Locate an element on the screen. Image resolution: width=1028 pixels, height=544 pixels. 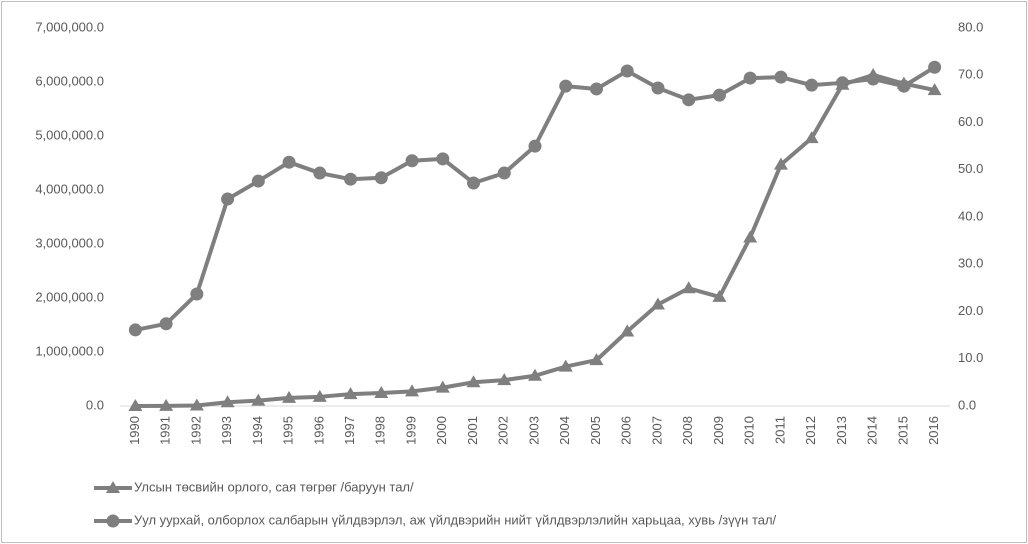
x-tick-label: 2012 is located at coordinates (810, 430).